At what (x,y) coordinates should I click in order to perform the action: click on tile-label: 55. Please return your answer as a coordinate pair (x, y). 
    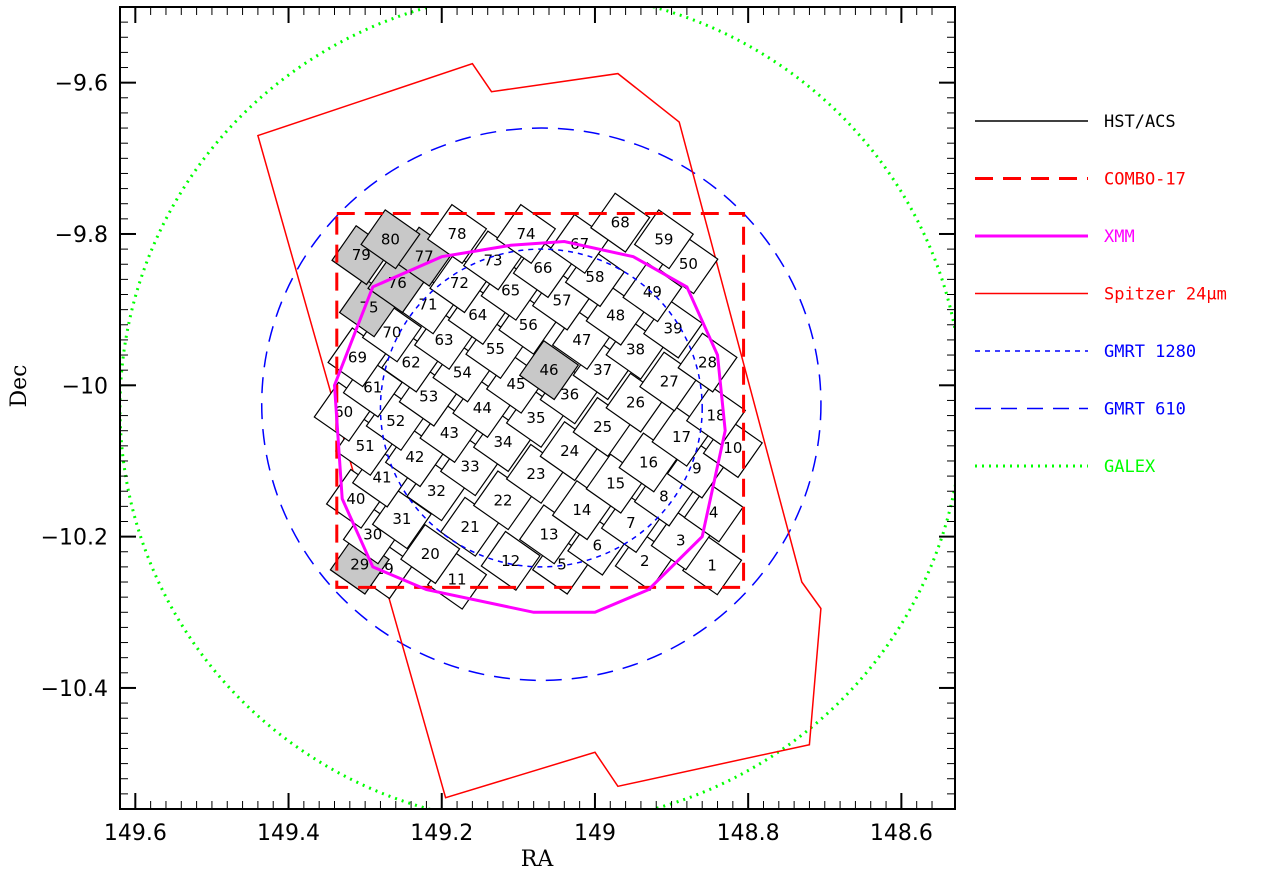
    Looking at the image, I should click on (495, 349).